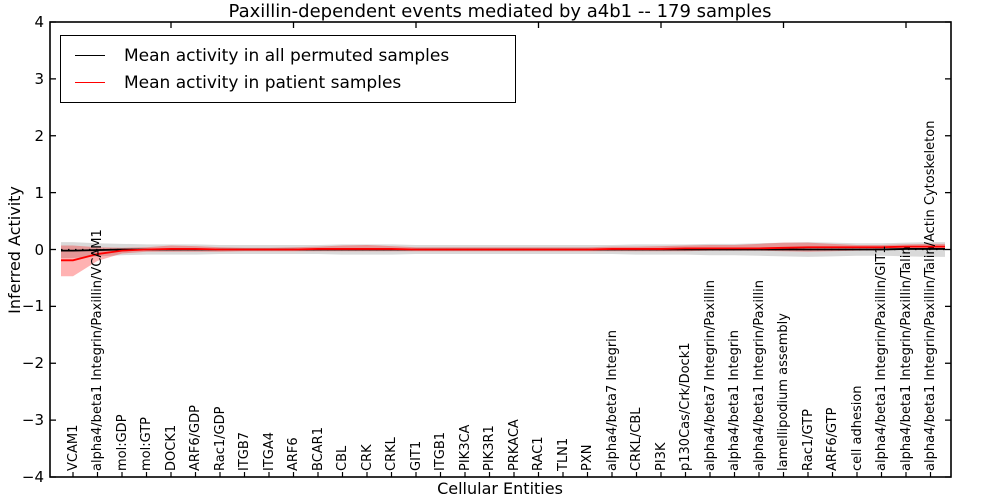 Image resolution: width=1000 pixels, height=500 pixels. I want to click on y-tick-label: −2, so click(32, 363).